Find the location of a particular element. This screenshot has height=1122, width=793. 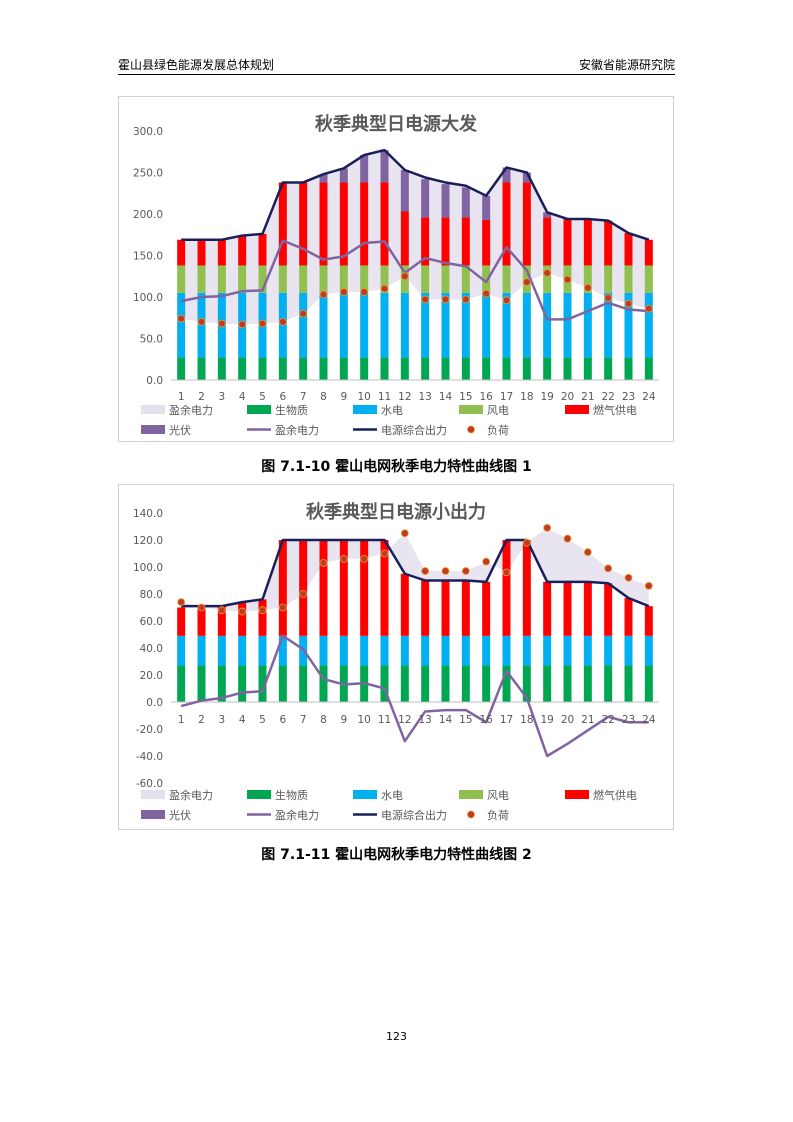

bar-燃气供电-22 is located at coordinates (608, 609).